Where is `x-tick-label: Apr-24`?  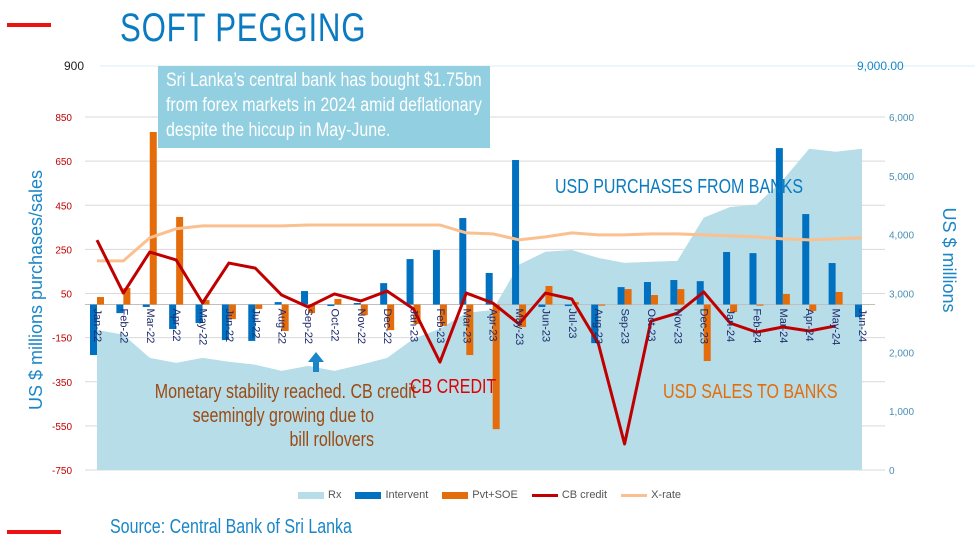
x-tick-label: Apr-24 is located at coordinates (809, 325).